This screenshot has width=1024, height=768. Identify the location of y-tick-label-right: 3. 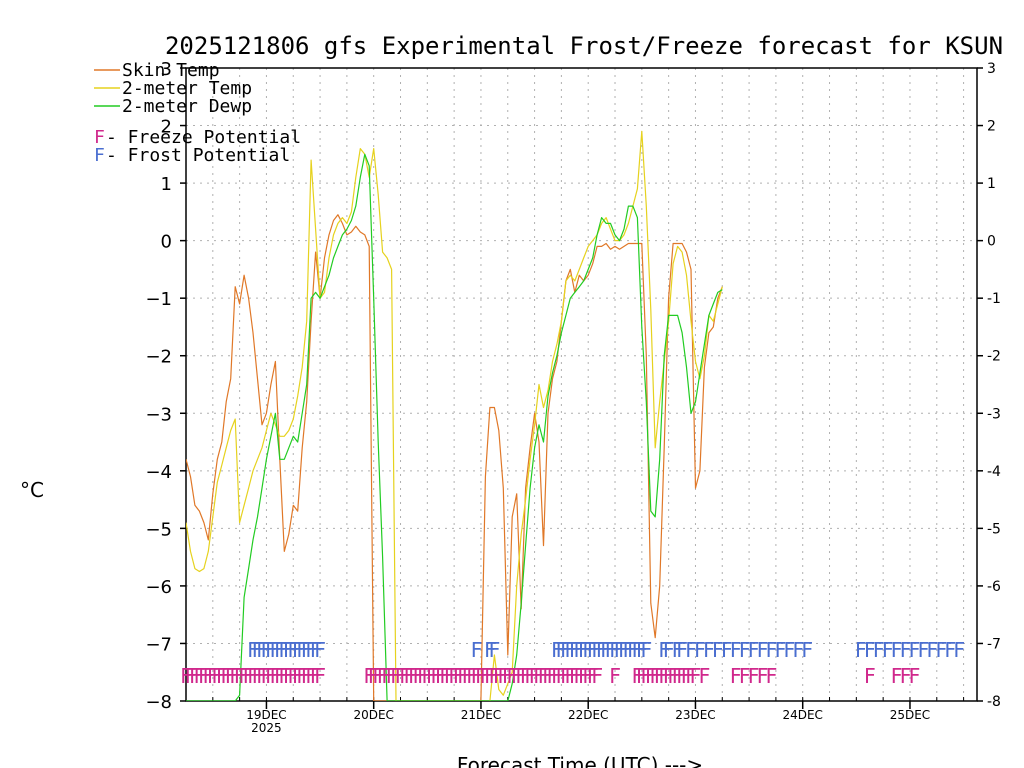
(991, 69).